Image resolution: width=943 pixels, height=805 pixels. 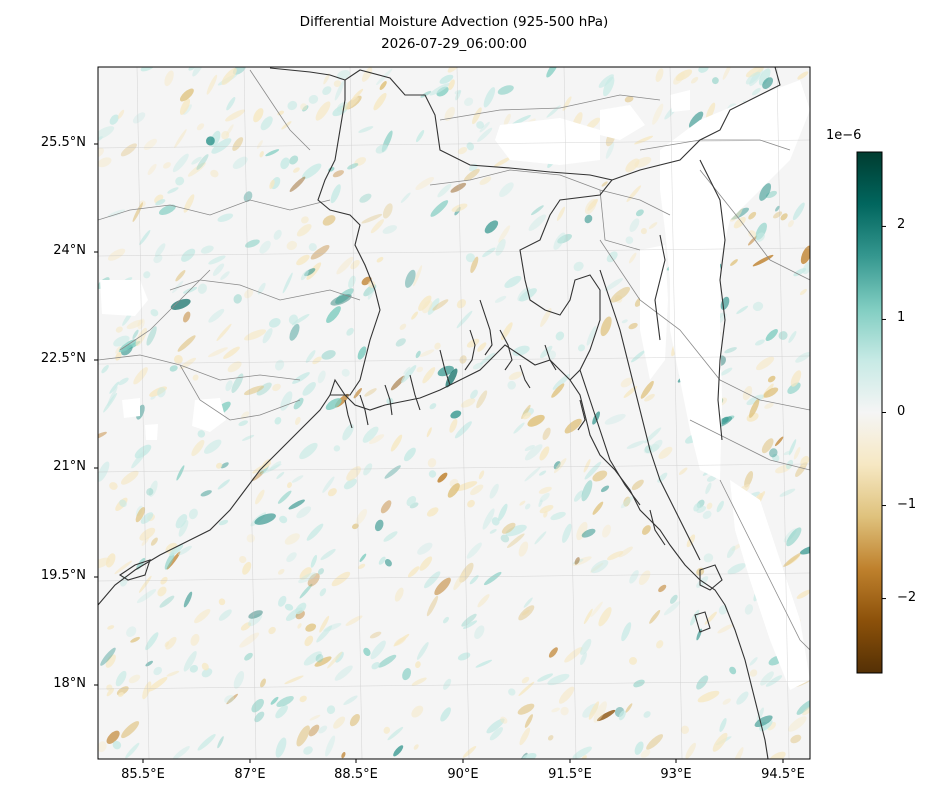 What do you see at coordinates (907, 597) in the screenshot?
I see `colorbar-tick-label: −2` at bounding box center [907, 597].